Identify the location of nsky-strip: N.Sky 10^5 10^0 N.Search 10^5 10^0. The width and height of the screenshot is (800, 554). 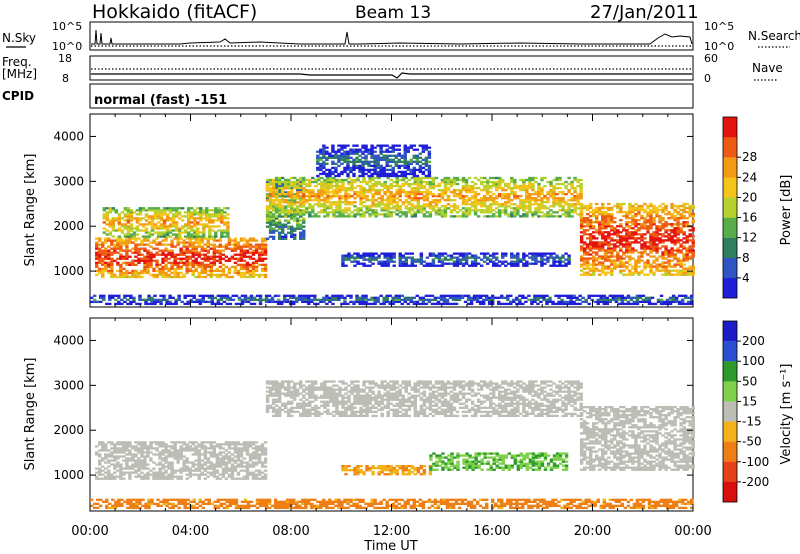
(401, 36).